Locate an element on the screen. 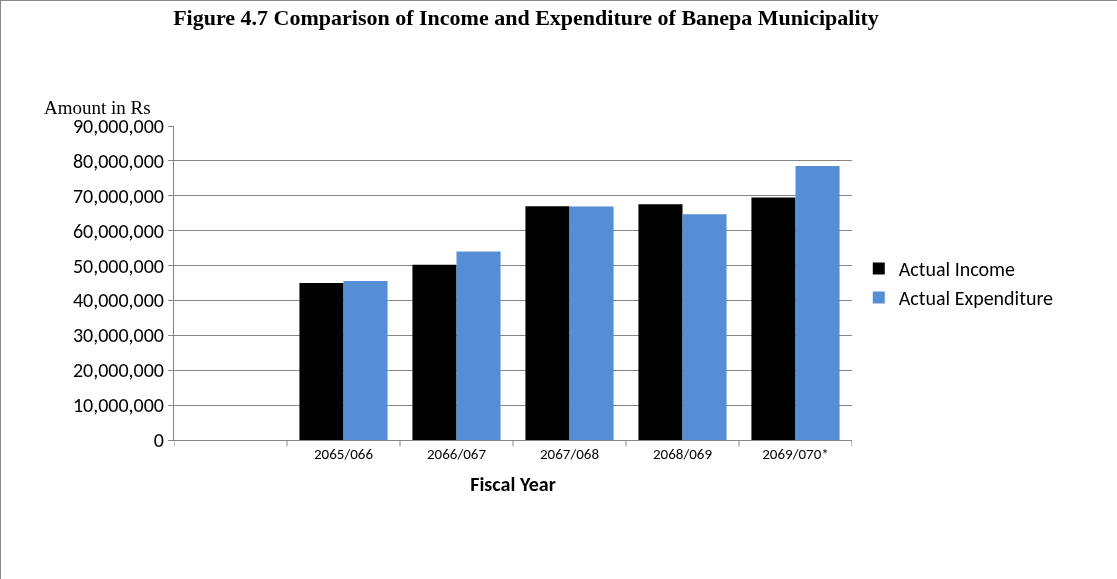 The height and width of the screenshot is (579, 1117). x-tick-label: 2069/070* is located at coordinates (795, 454).